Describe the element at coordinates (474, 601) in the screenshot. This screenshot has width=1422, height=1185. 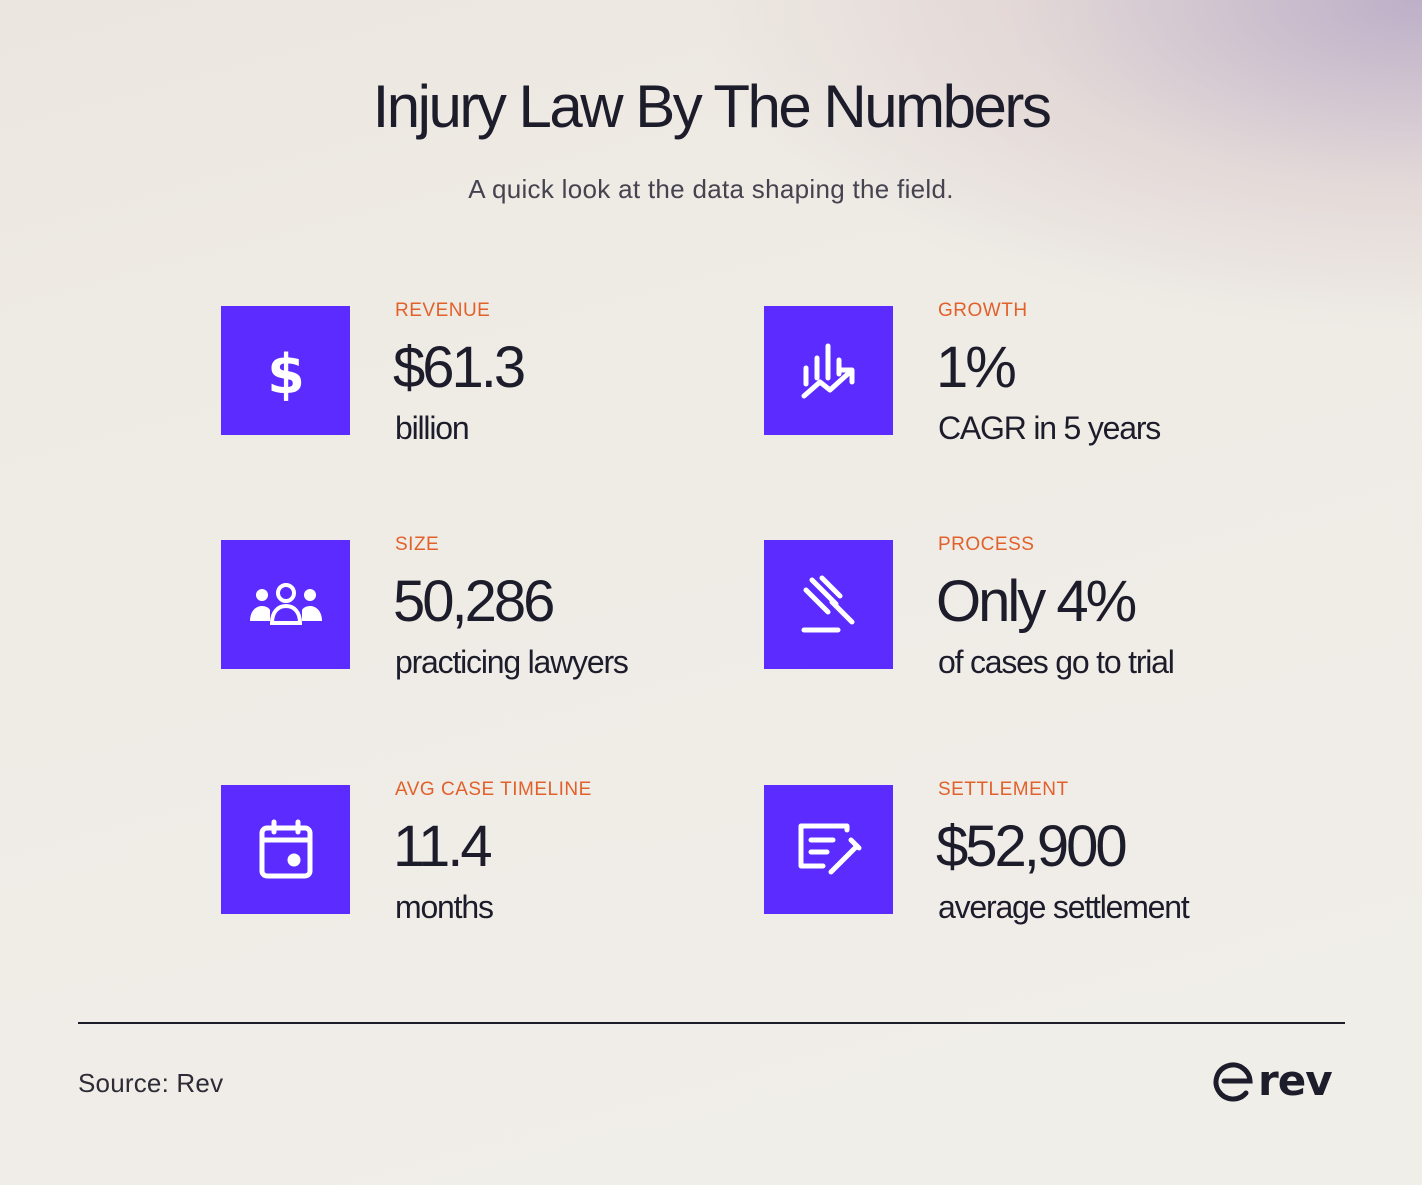
I see `stat-value: 50,286` at that location.